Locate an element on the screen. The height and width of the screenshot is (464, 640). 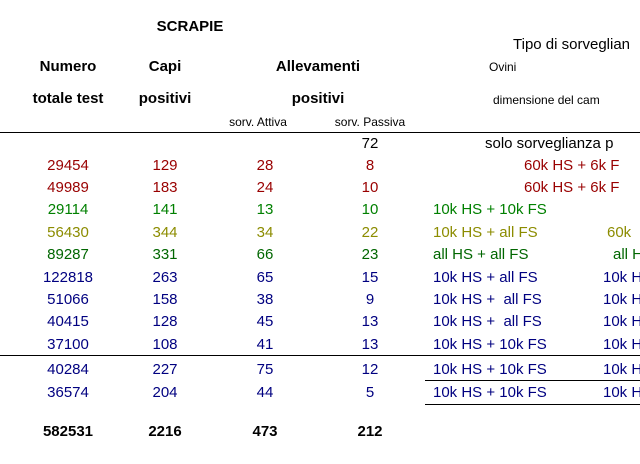
cell: 158 is located at coordinates (165, 299).